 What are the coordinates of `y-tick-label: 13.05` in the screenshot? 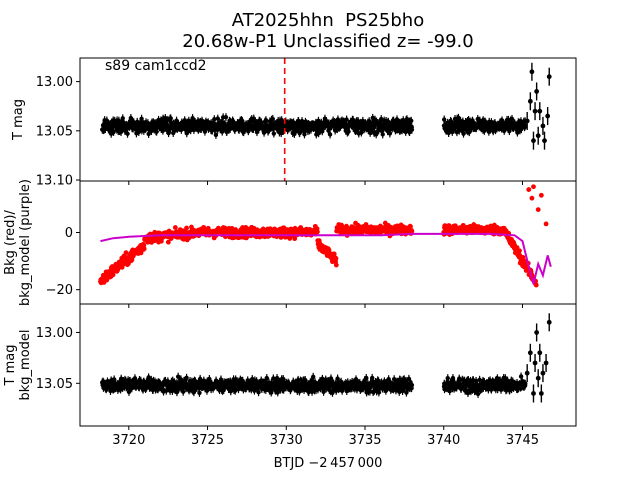 It's located at (54, 131).